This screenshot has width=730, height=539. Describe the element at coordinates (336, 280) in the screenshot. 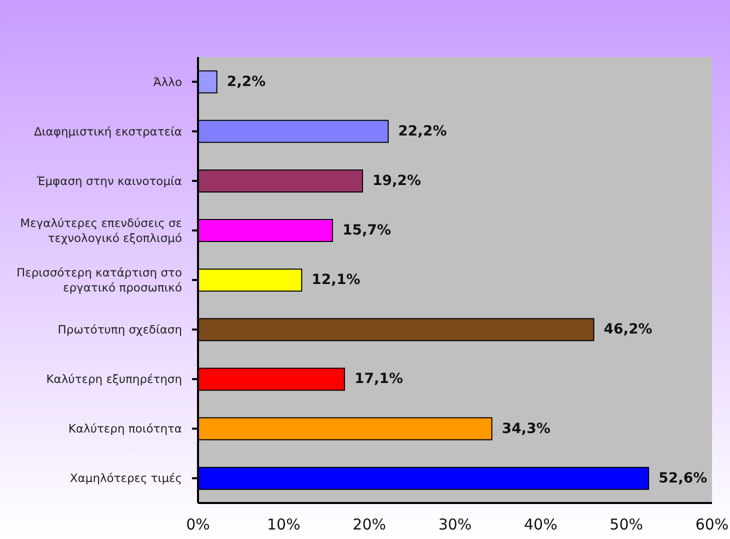

I see `data-label: 12,1%` at that location.